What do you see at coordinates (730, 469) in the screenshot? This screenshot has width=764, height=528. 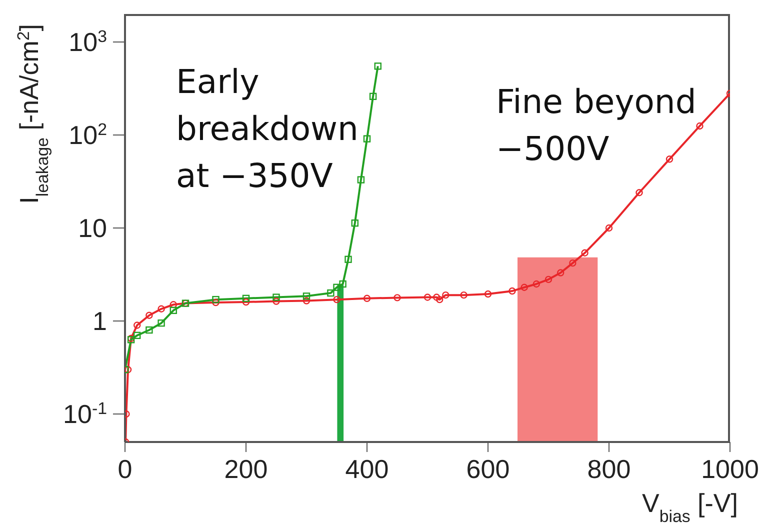 I see `x-tick-label: 1000` at bounding box center [730, 469].